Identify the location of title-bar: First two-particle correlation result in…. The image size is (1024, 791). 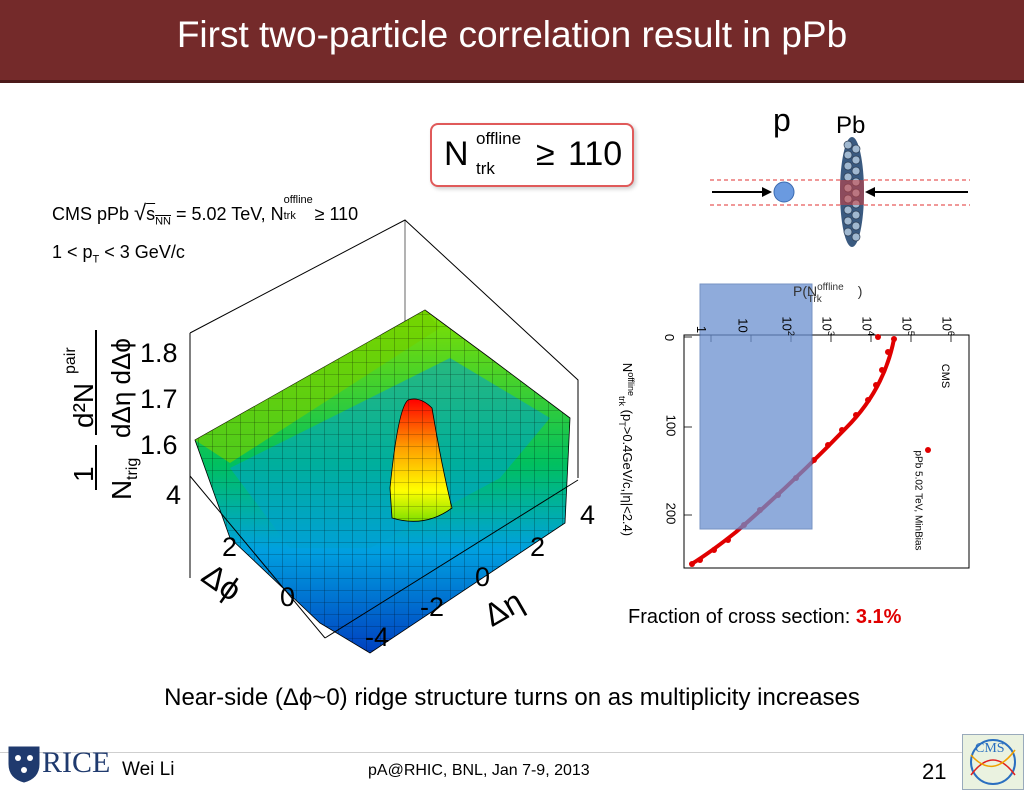
(512, 41).